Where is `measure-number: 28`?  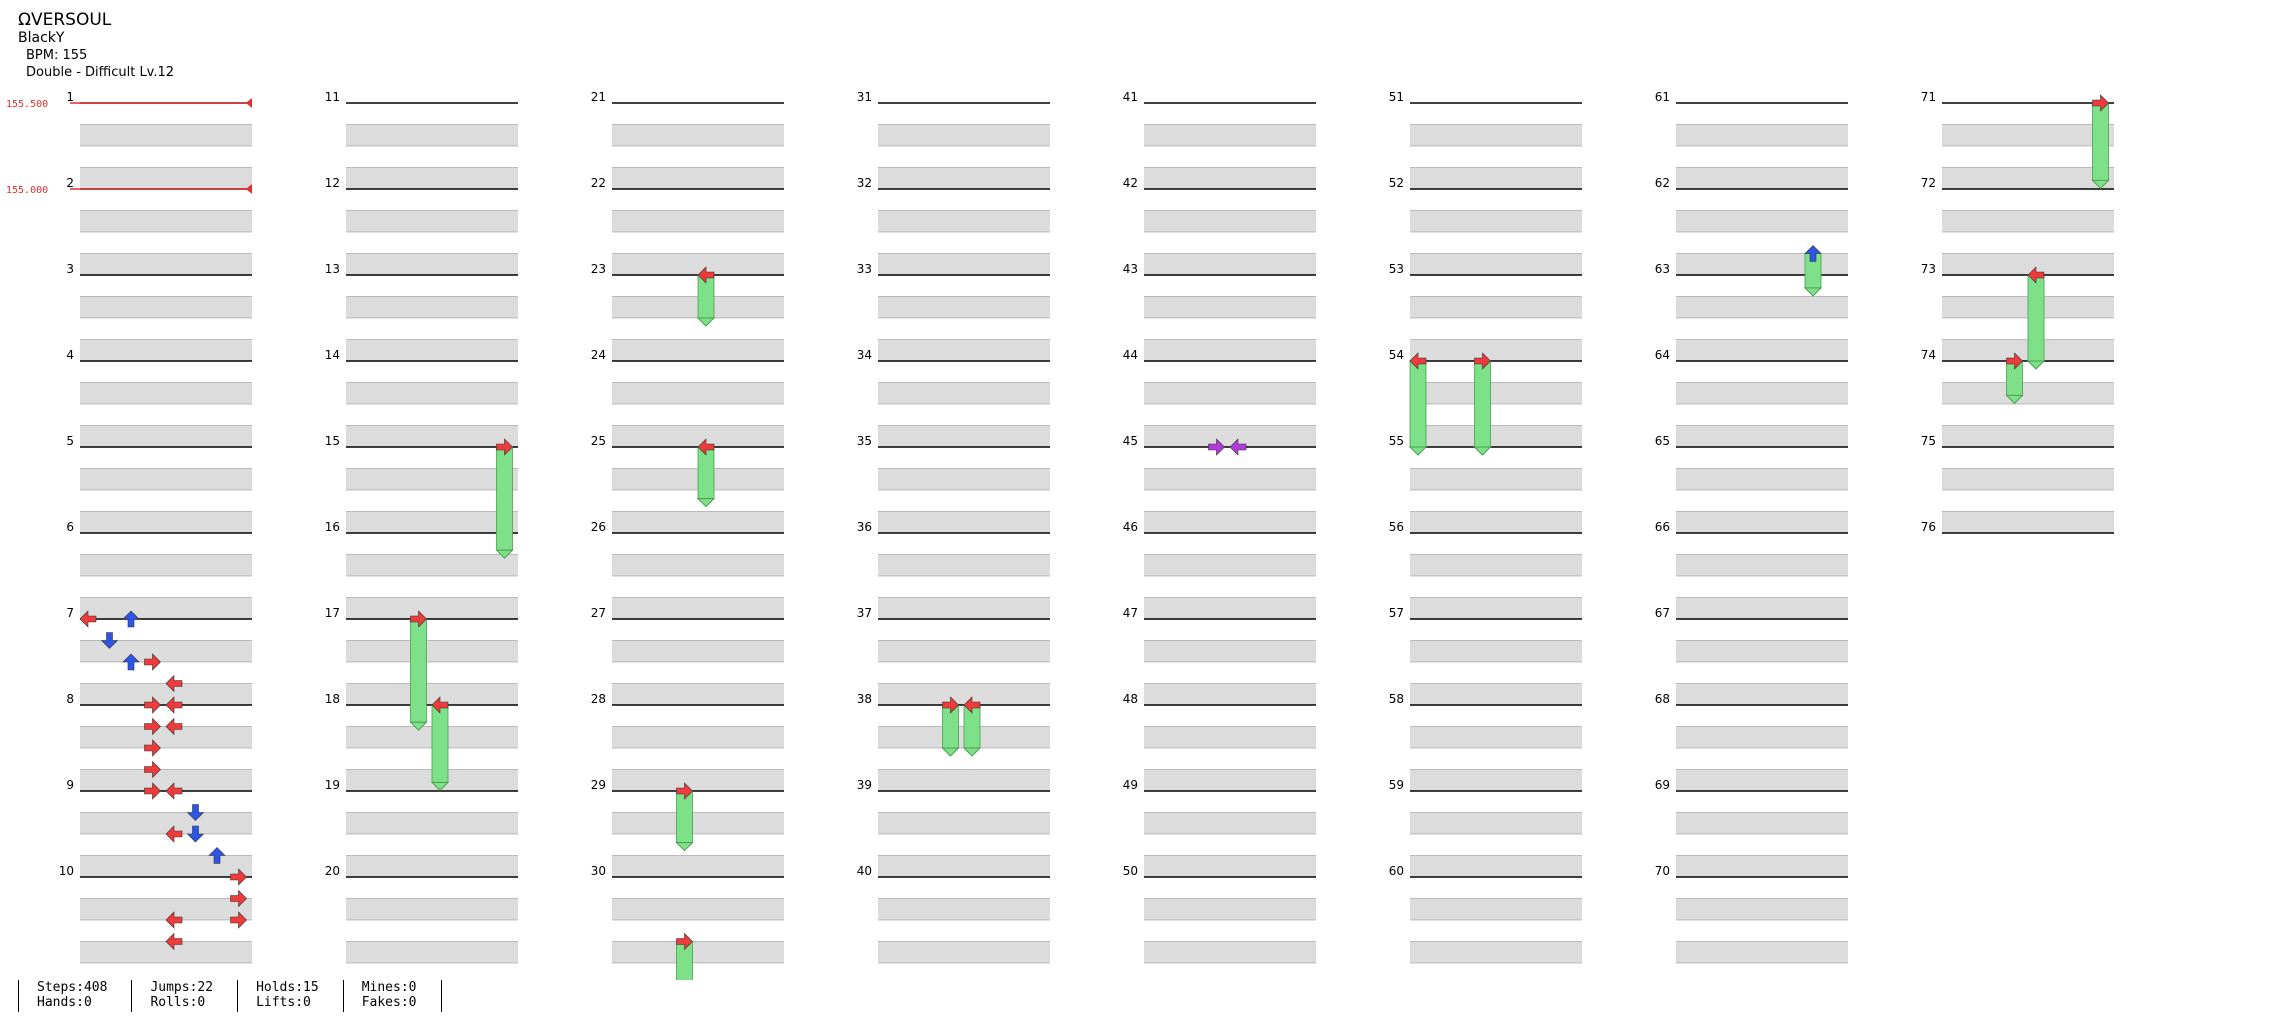 measure-number: 28 is located at coordinates (598, 699).